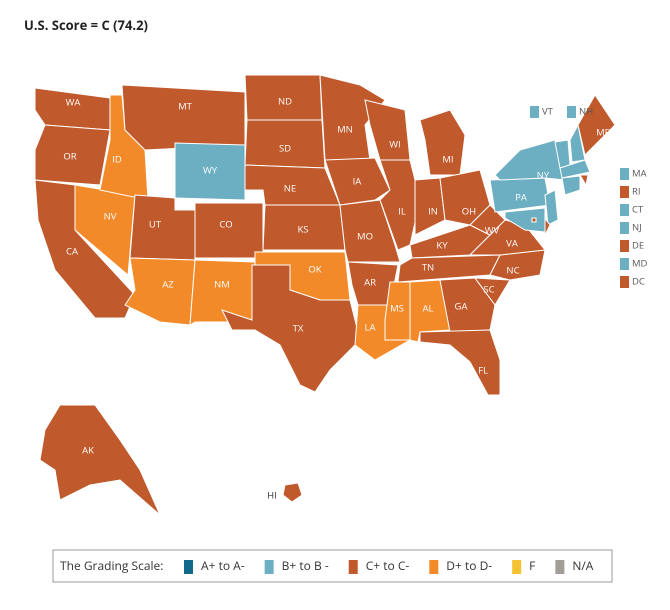 This screenshot has height=610, width=670. Describe the element at coordinates (469, 211) in the screenshot. I see `state-label: OH` at that location.